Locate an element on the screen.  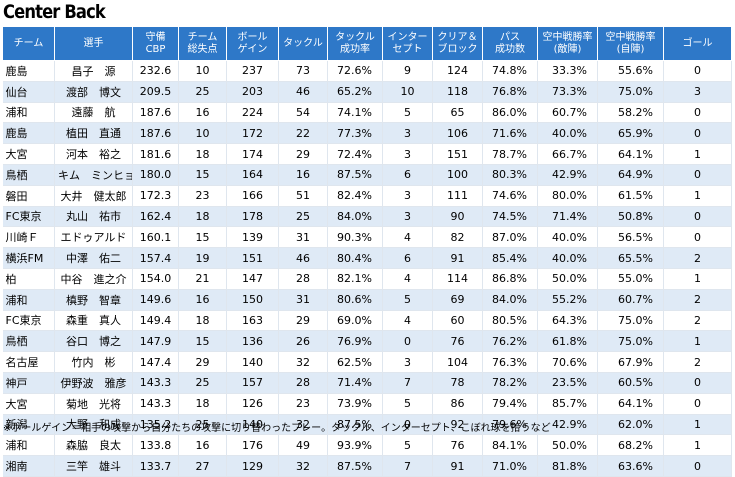
value-cell: 1 is located at coordinates (697, 279).